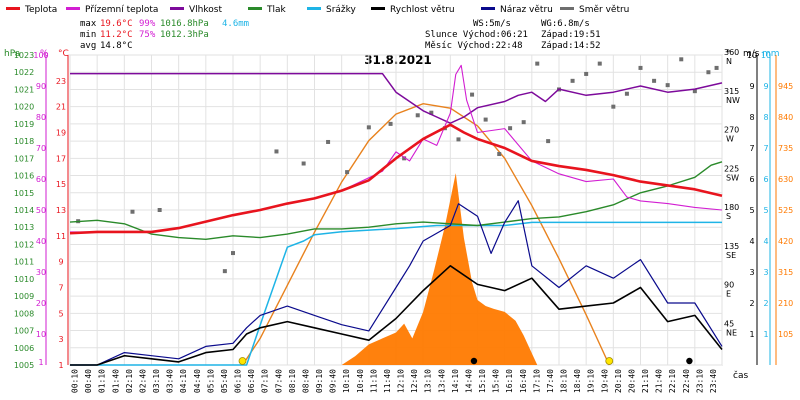 This screenshot has width=800, height=400. I want to click on direction-tick: 180, so click(731, 207).